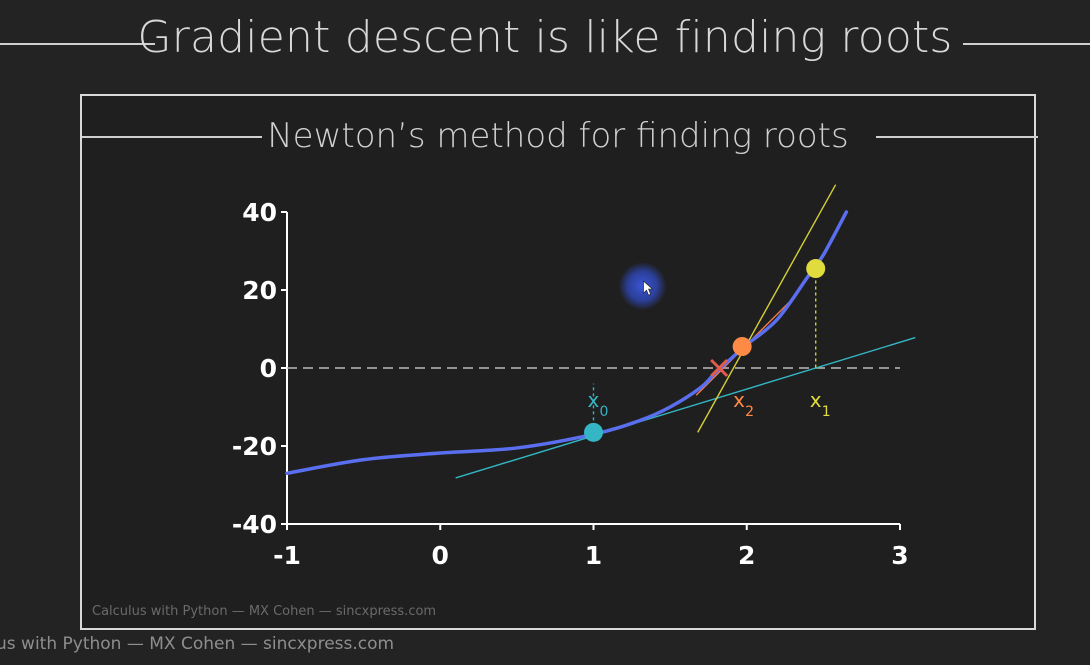  I want to click on y-tick-label: -40, so click(254, 524).